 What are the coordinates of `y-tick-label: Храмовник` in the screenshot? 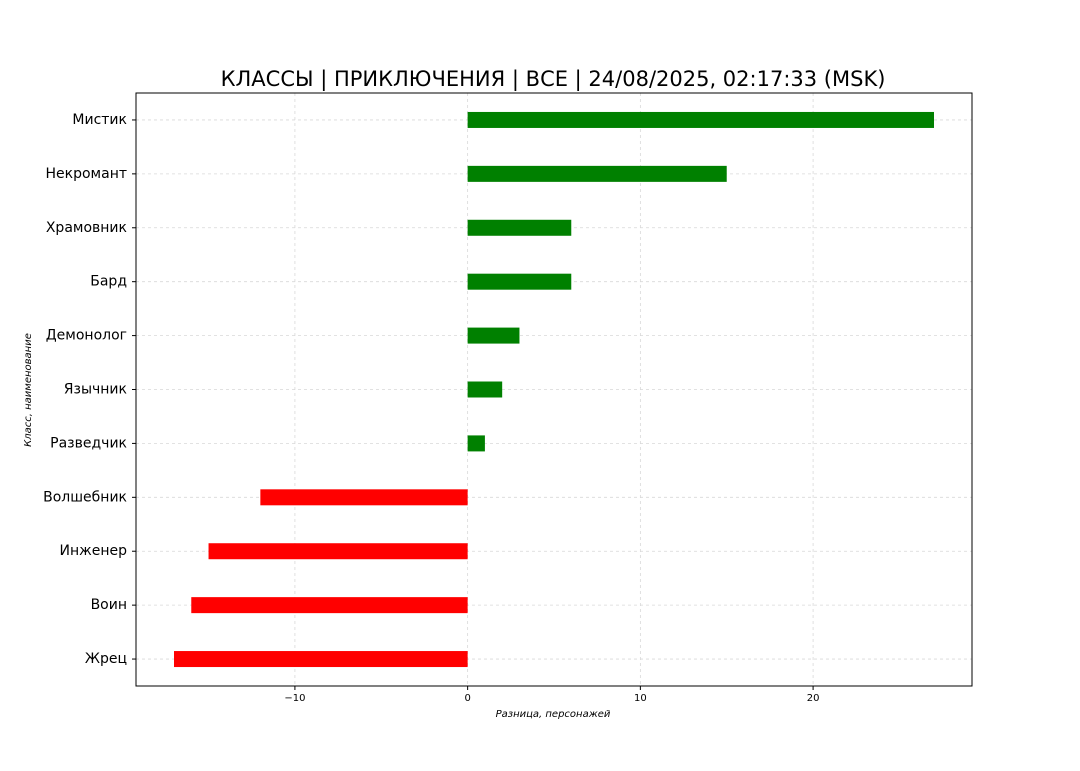 It's located at (86, 228).